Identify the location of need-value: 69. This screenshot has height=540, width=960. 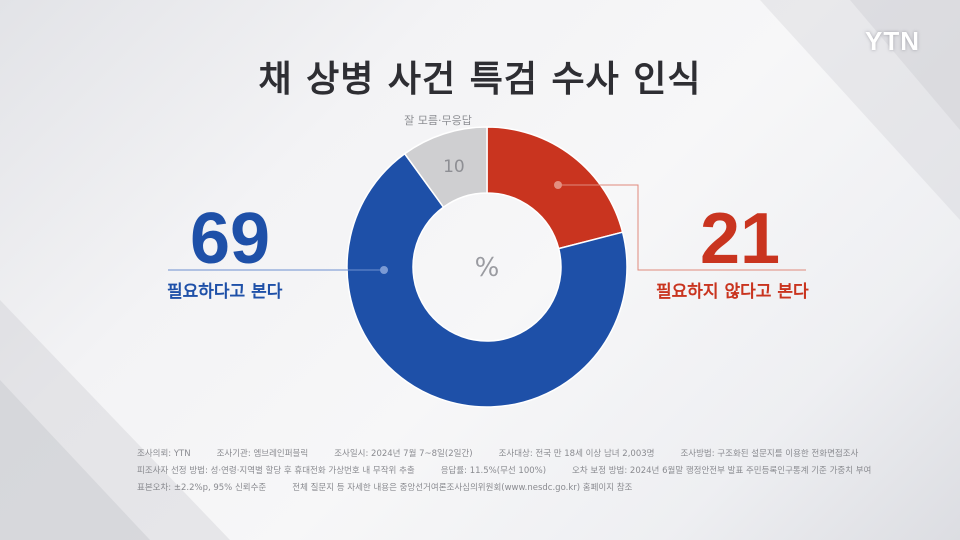
(230, 239).